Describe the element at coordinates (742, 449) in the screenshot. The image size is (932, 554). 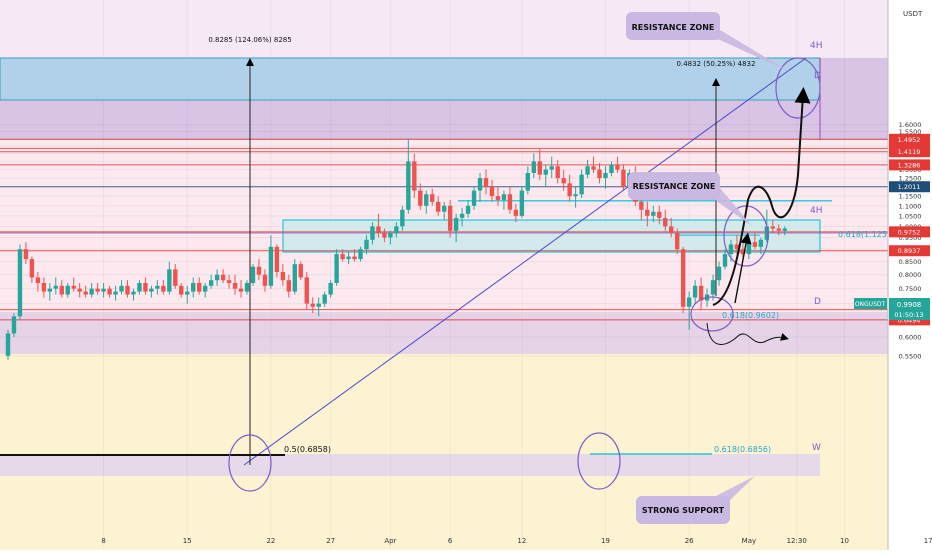
I see `fib-label-support: 0.618(0.6856)` at that location.